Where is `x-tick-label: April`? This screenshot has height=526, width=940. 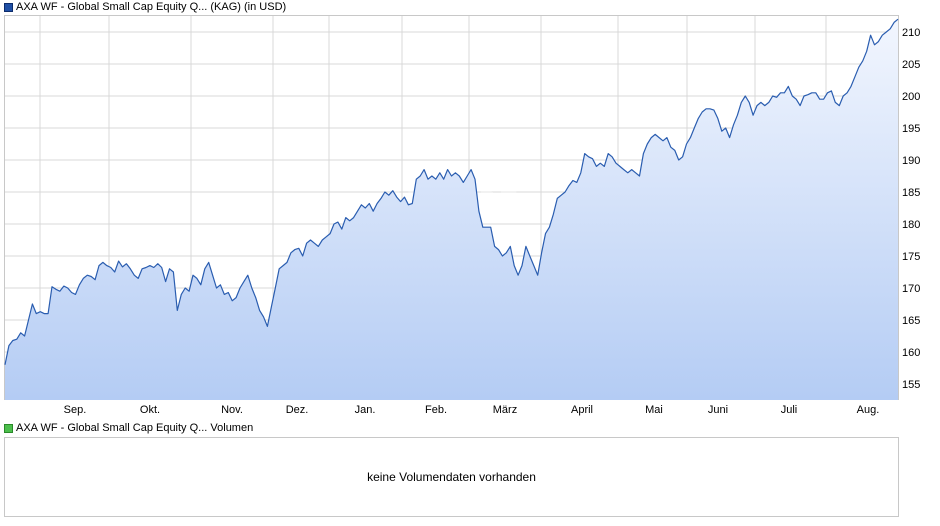 x-tick-label: April is located at coordinates (582, 410).